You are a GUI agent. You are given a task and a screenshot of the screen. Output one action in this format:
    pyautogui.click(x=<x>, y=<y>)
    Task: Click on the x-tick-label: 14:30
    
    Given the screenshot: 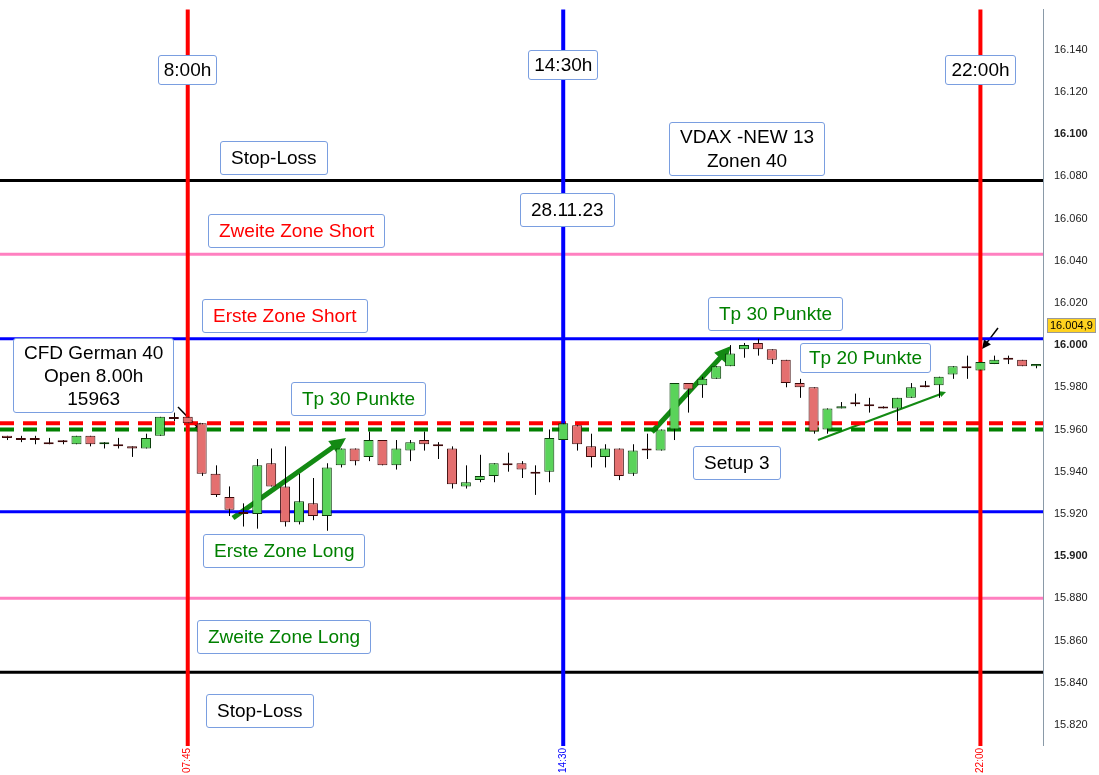 What is the action you would take?
    pyautogui.click(x=562, y=760)
    